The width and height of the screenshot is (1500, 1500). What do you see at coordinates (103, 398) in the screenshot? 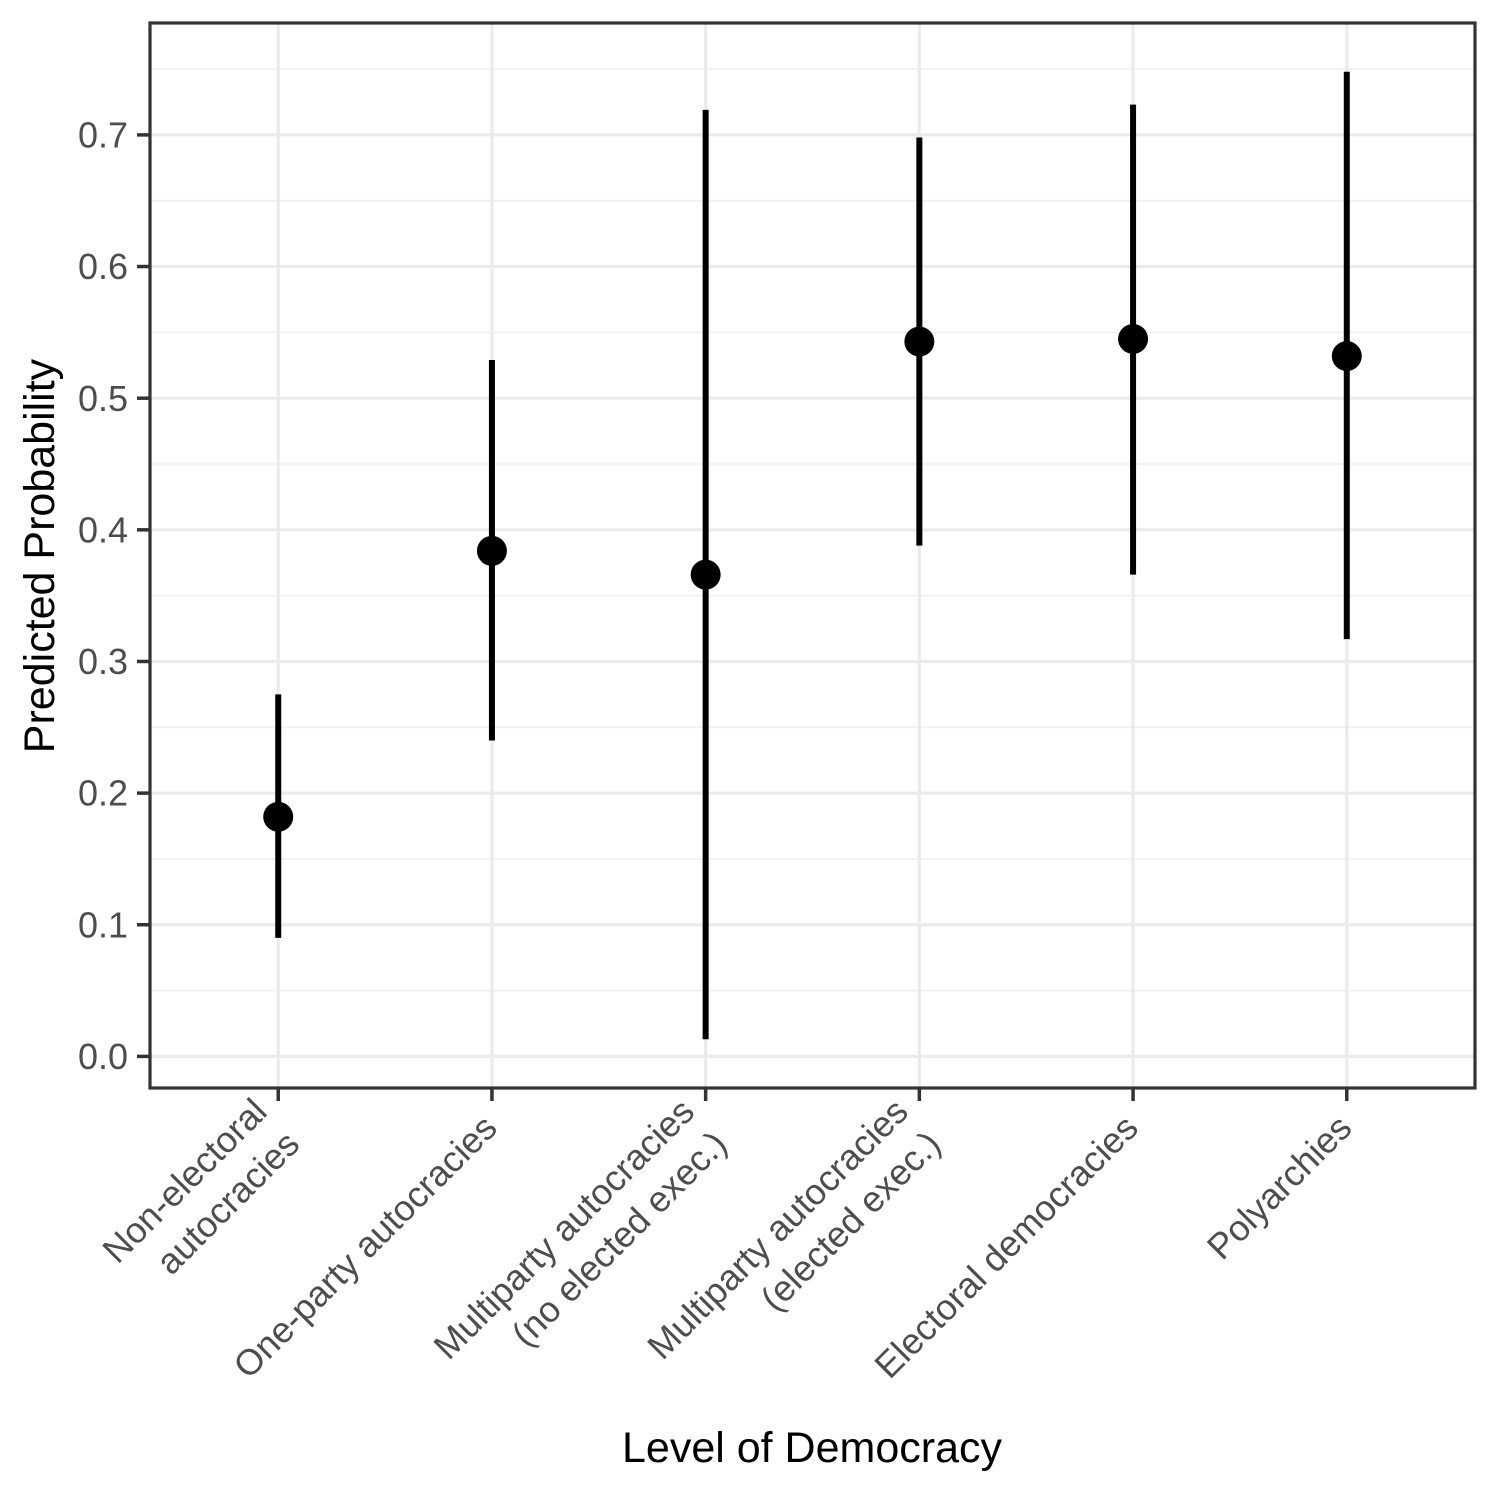
I see `y-tick-label: 0.5` at bounding box center [103, 398].